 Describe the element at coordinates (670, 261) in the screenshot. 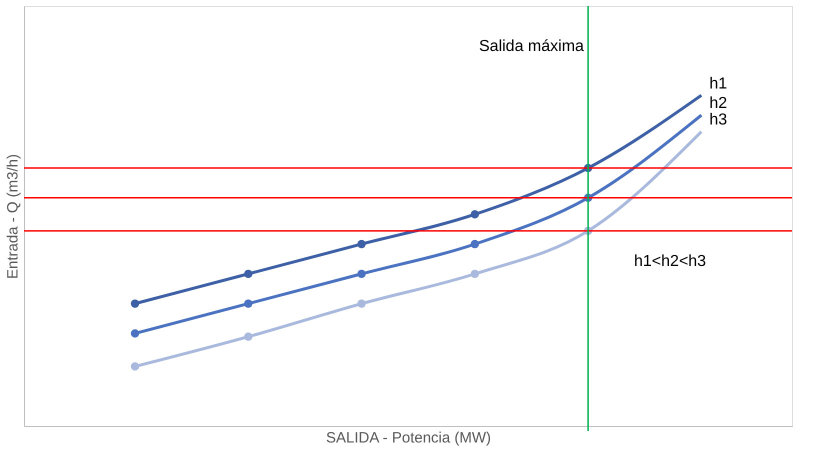

I see `annotation: h1<h2<h3` at that location.